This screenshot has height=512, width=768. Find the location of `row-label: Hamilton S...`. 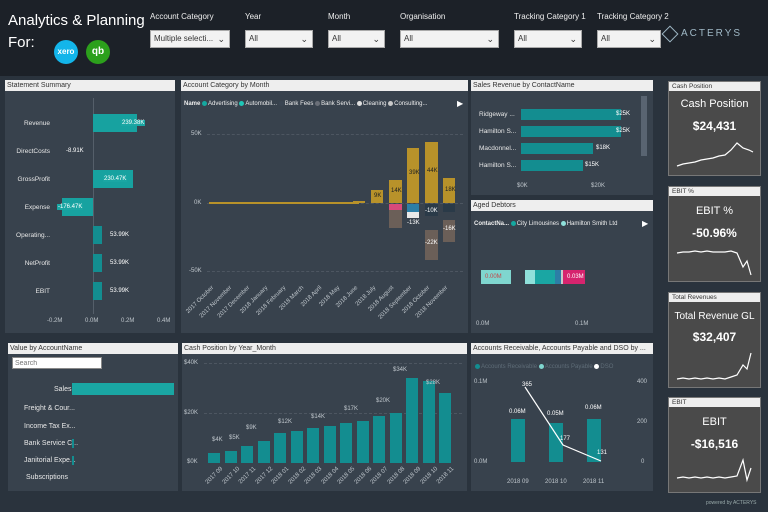

row-label: Hamilton S... is located at coordinates (498, 165).